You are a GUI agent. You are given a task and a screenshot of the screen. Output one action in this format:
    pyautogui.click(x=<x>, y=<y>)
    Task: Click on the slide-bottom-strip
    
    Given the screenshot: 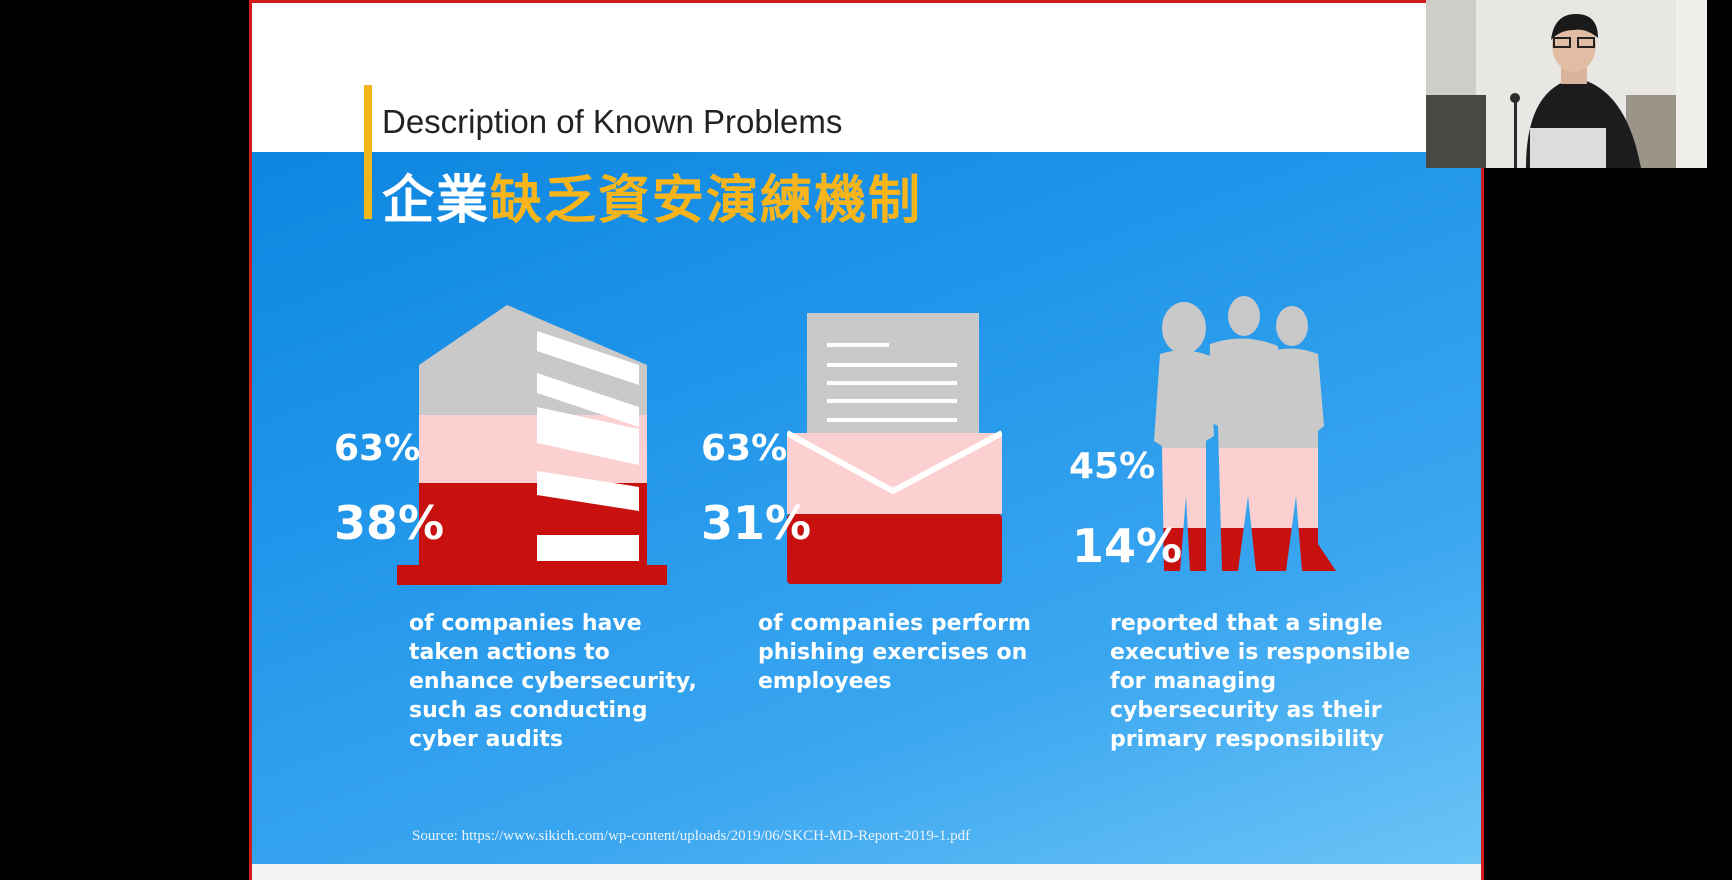 What is the action you would take?
    pyautogui.click(x=866, y=872)
    